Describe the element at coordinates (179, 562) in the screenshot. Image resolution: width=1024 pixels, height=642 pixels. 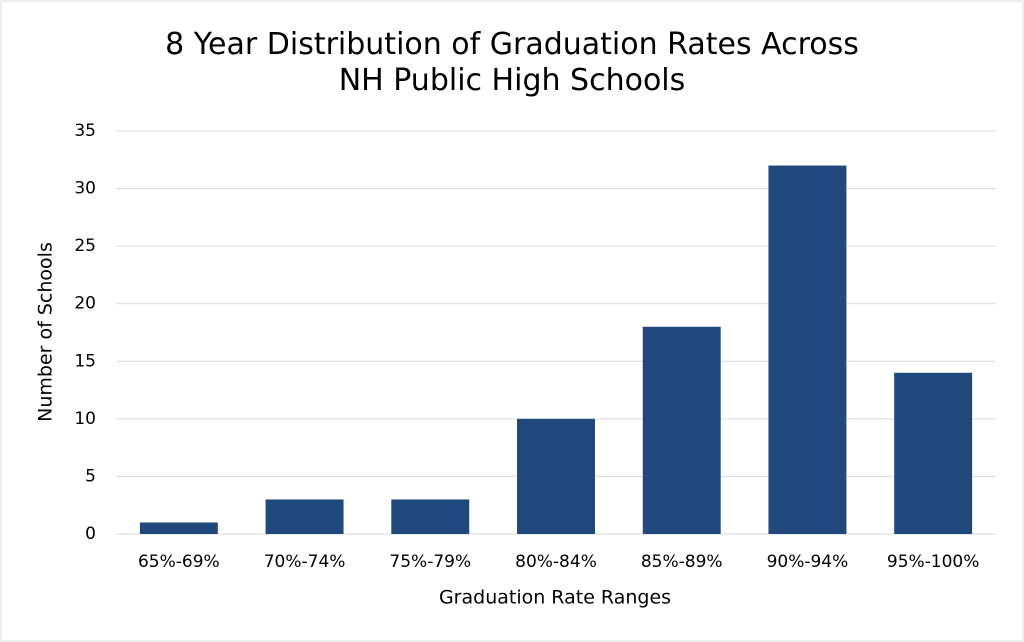
I see `x-tick-label: 65%-69%` at that location.